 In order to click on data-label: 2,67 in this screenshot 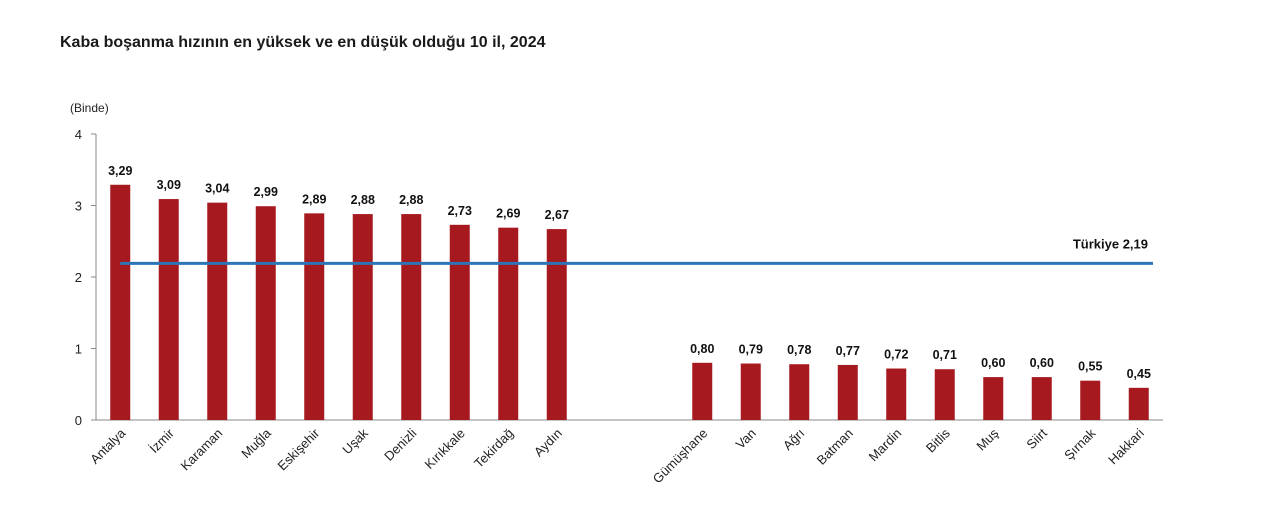, I will do `click(557, 215)`.